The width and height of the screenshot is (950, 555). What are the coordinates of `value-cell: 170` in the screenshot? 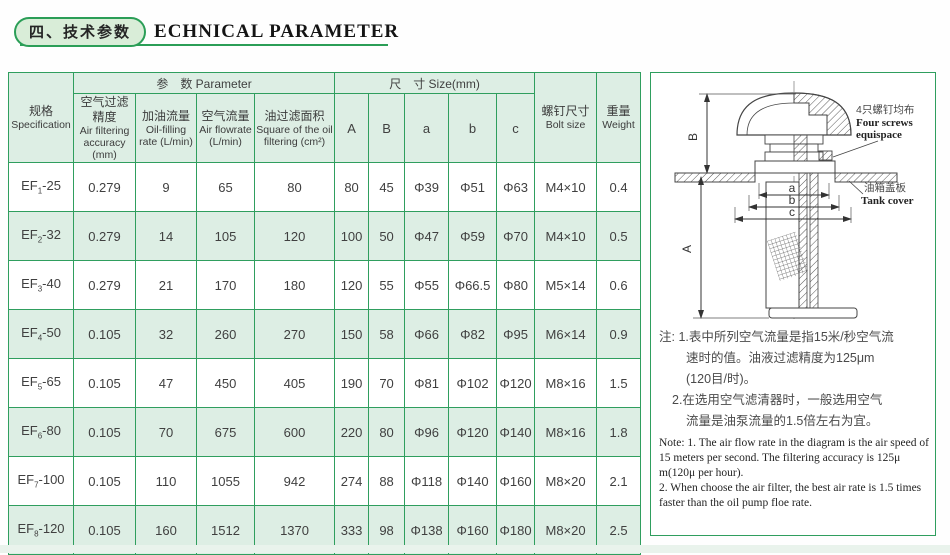 It's located at (225, 285).